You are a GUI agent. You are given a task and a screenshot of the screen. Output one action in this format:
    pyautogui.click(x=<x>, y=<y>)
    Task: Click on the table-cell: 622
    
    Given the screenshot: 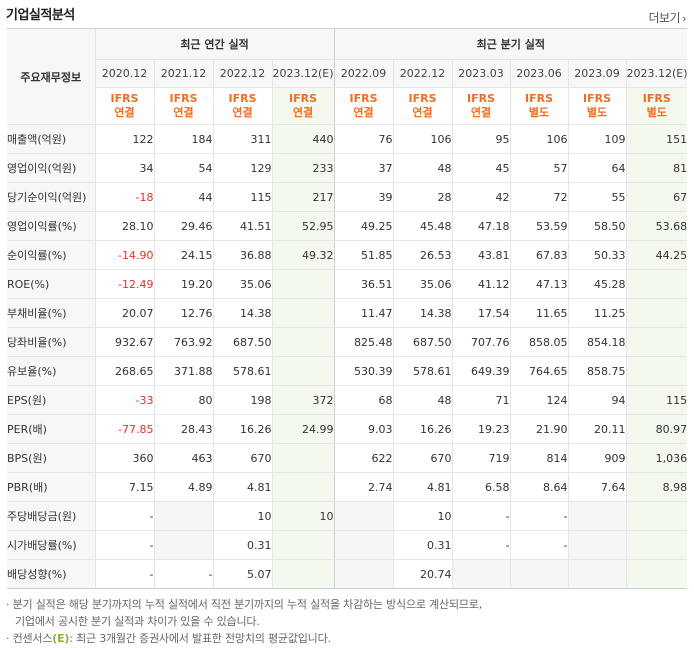 What is the action you would take?
    pyautogui.click(x=363, y=458)
    